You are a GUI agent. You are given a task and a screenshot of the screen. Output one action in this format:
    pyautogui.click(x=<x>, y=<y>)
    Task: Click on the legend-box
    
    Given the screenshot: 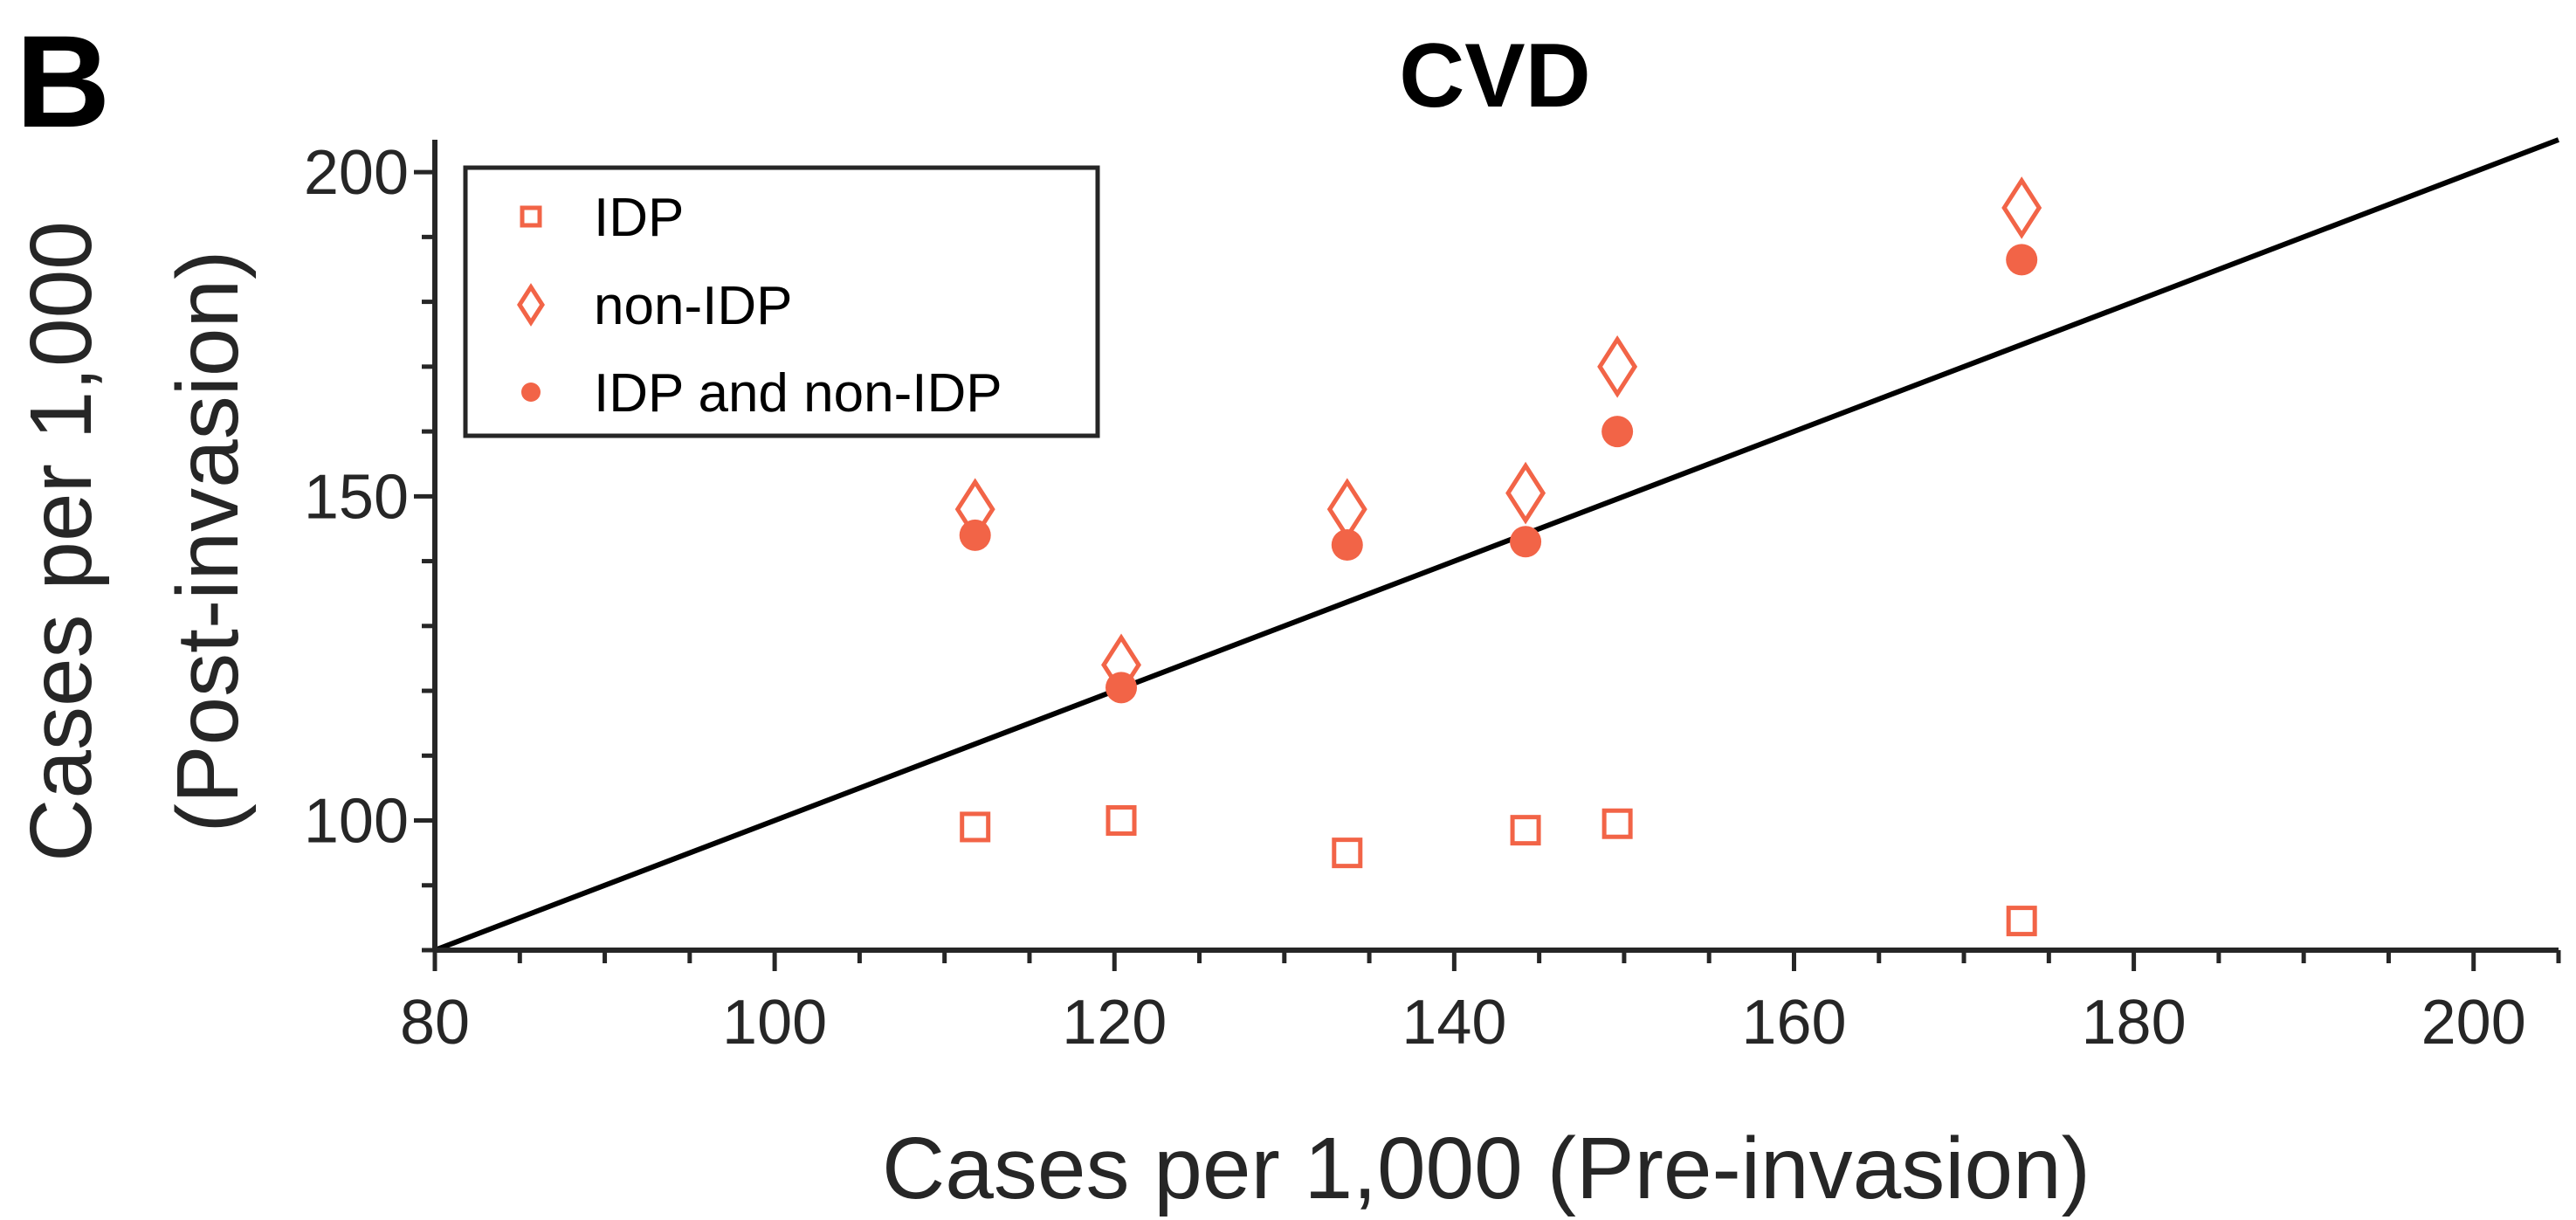 What is the action you would take?
    pyautogui.click(x=781, y=301)
    